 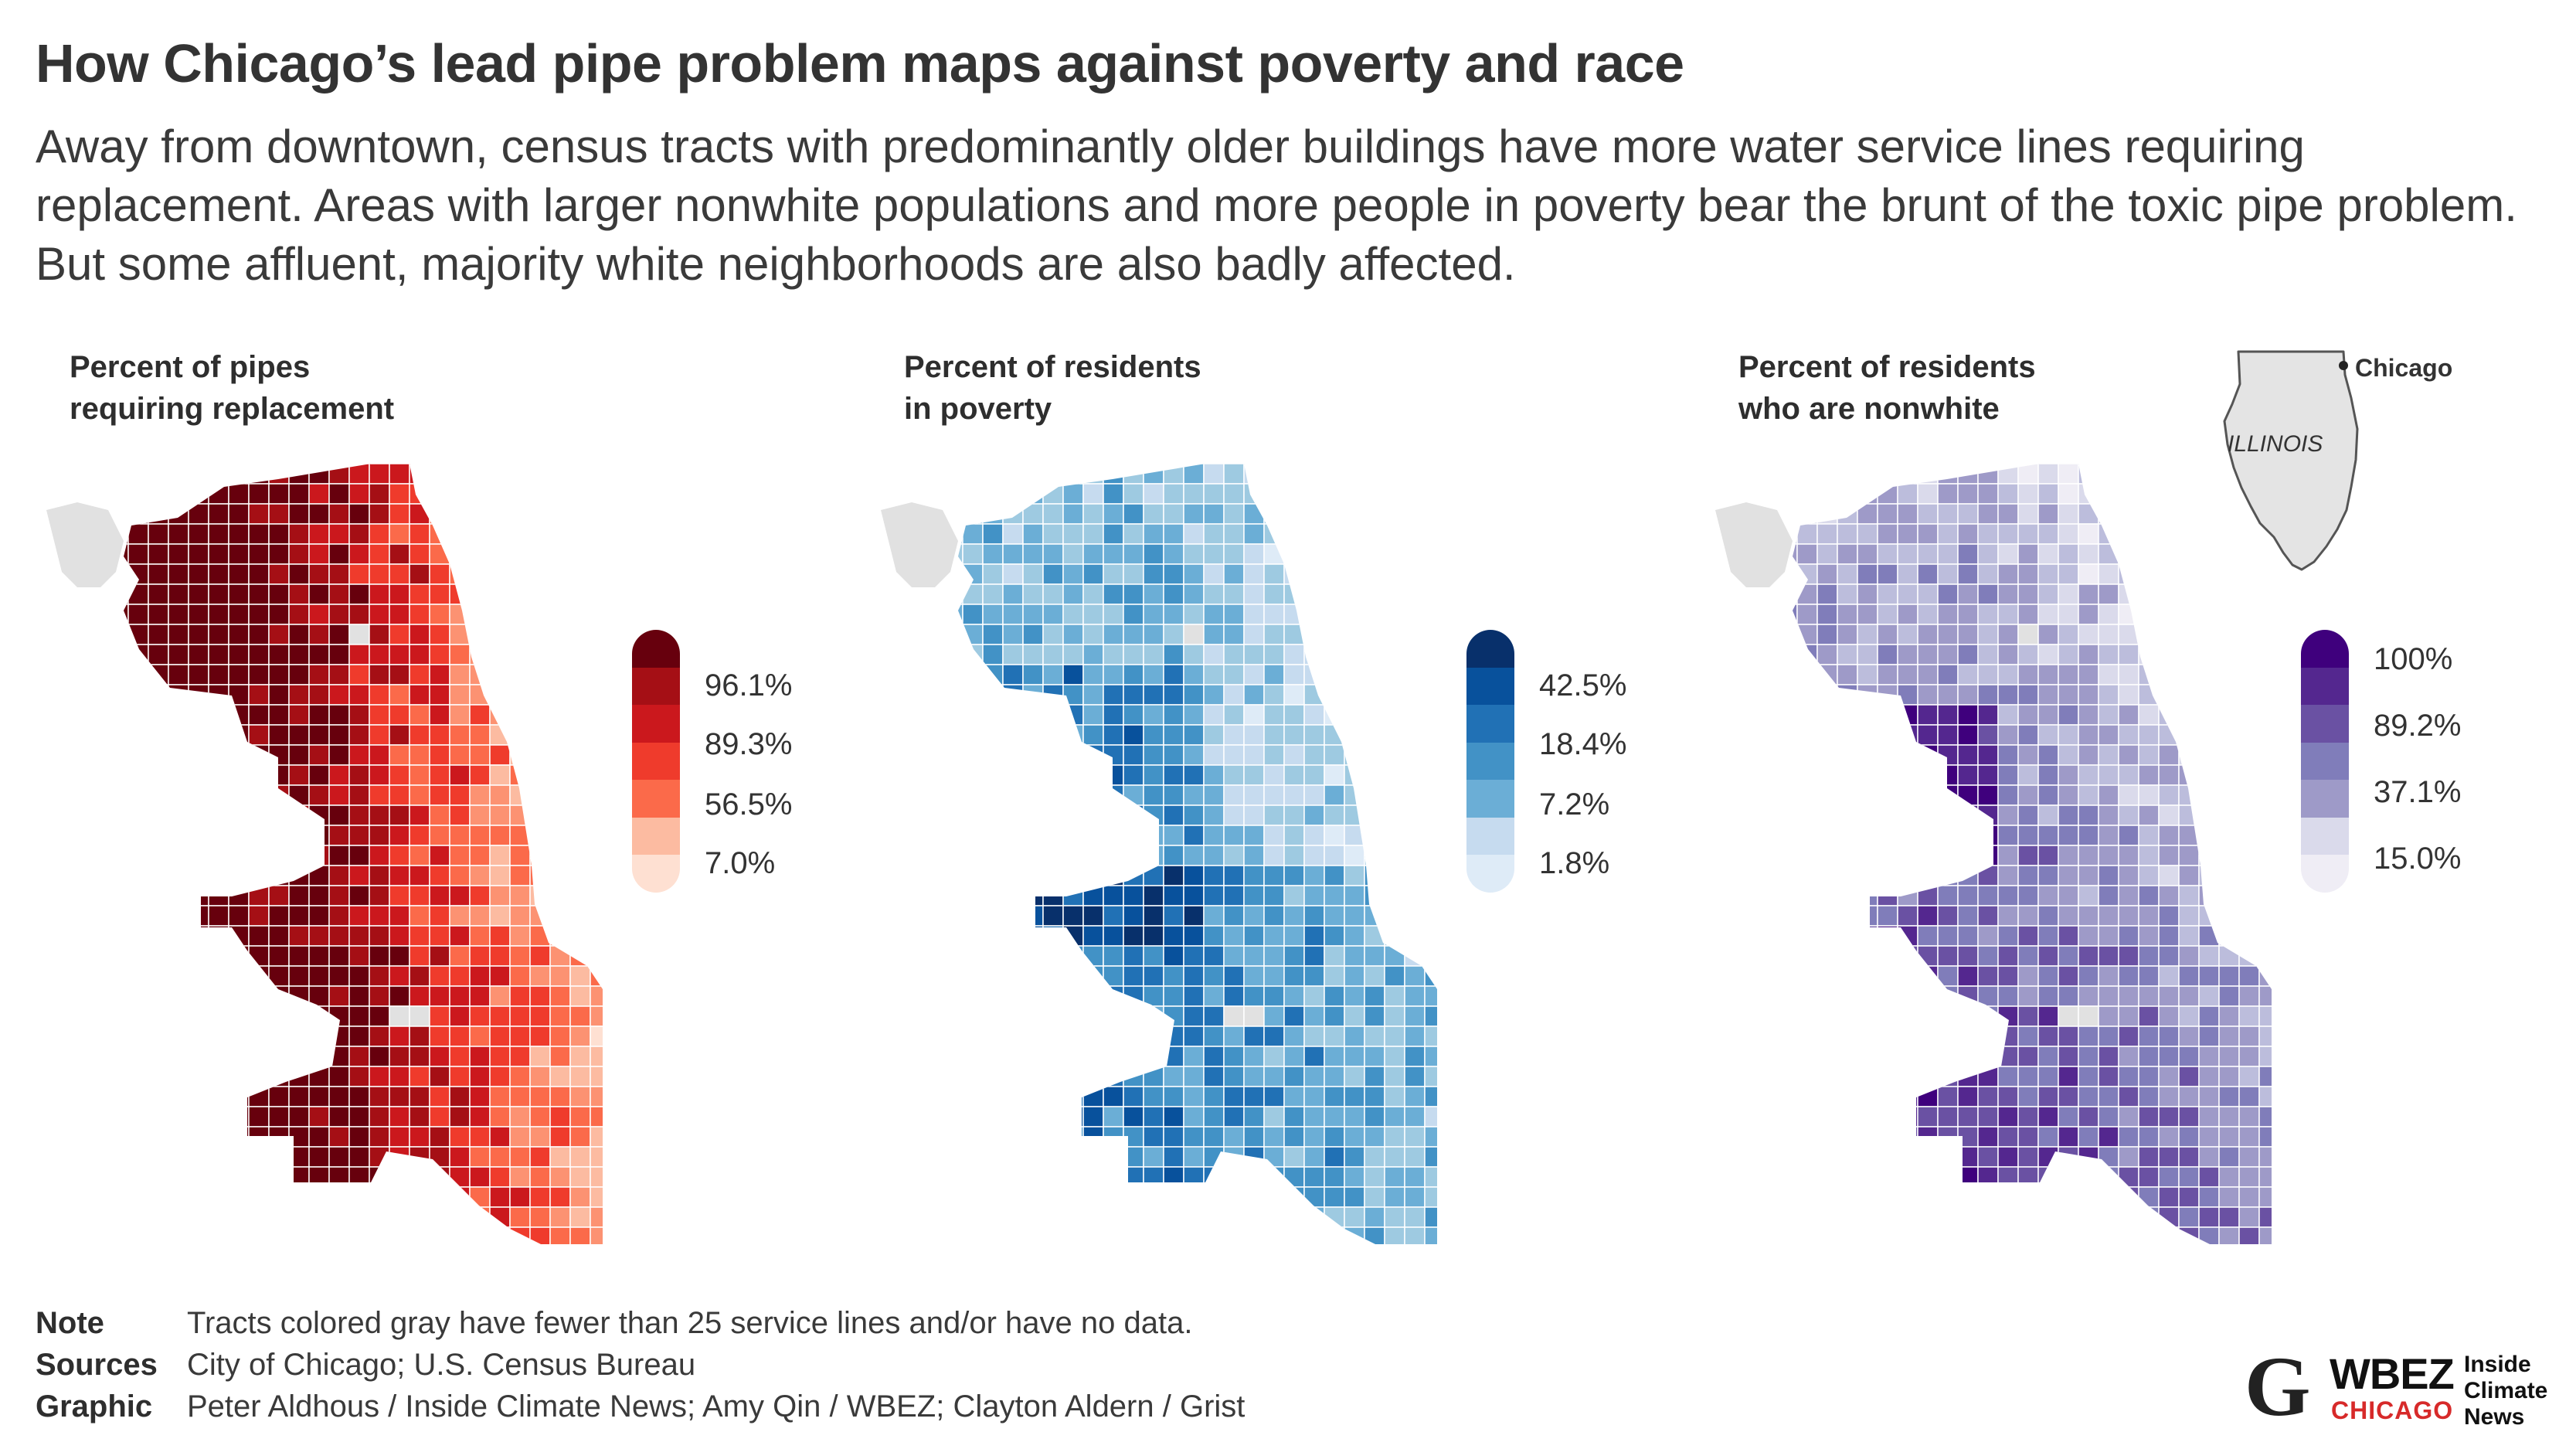 What do you see at coordinates (2291, 460) in the screenshot?
I see `illinois-shape` at bounding box center [2291, 460].